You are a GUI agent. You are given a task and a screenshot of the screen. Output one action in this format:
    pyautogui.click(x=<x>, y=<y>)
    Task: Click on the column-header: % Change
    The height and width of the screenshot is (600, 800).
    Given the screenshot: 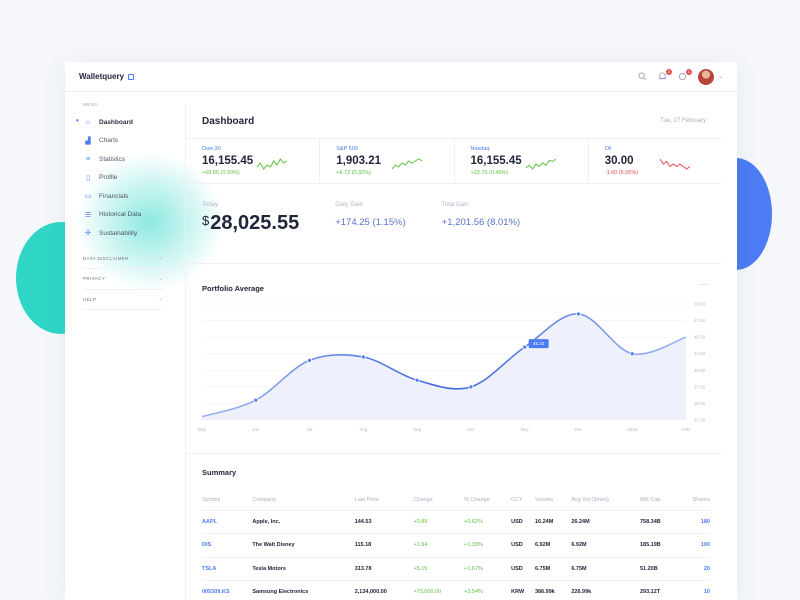 What is the action you would take?
    pyautogui.click(x=488, y=500)
    